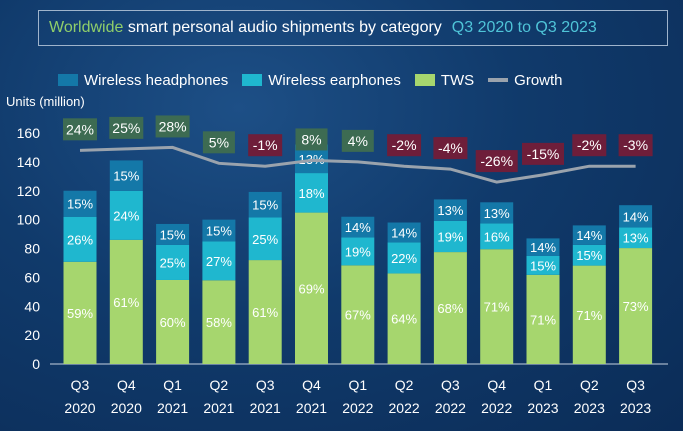 The image size is (683, 431). What do you see at coordinates (311, 139) in the screenshot?
I see `growth-label-5: 8%` at bounding box center [311, 139].